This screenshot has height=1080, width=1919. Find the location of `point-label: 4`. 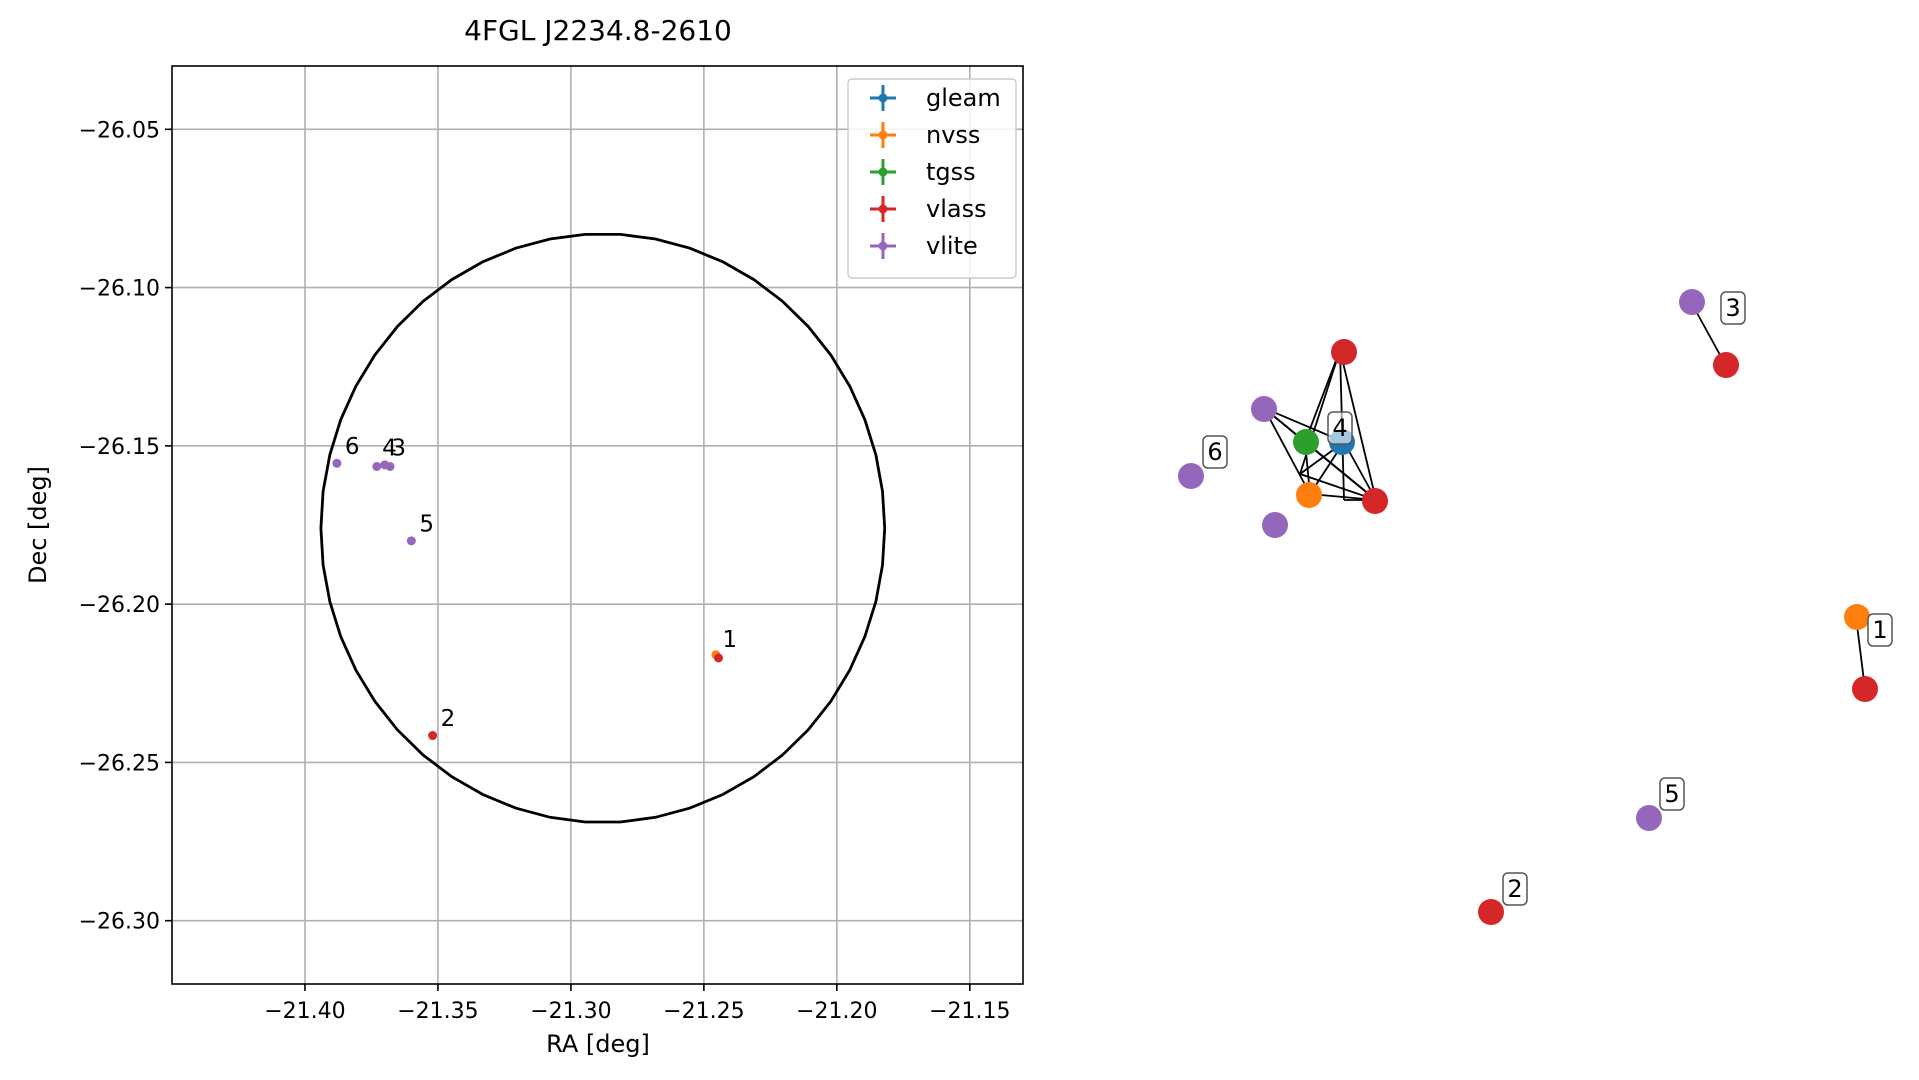

point-label: 4 is located at coordinates (389, 448).